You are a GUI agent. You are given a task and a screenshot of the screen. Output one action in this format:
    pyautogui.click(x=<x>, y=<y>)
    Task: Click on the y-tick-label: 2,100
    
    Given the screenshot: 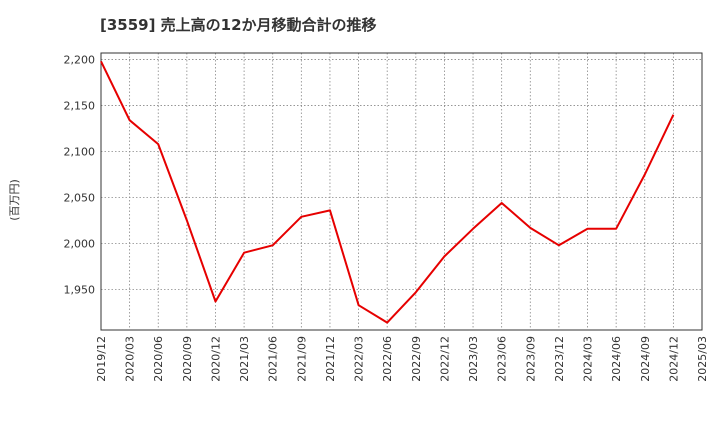 What is the action you would take?
    pyautogui.click(x=80, y=151)
    